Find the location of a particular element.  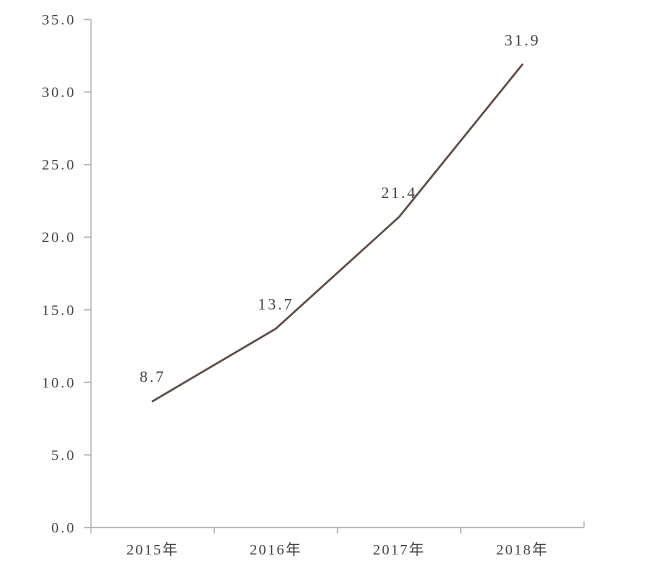

data-label: 21.4 is located at coordinates (399, 193).